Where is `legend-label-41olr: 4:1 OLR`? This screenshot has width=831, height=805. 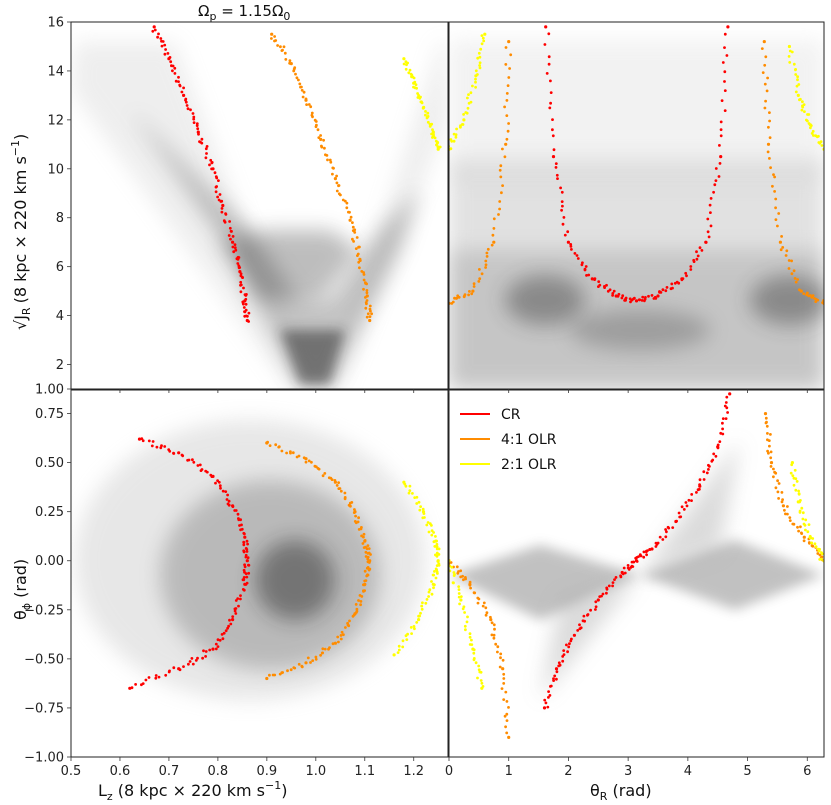 legend-label-41olr: 4:1 OLR is located at coordinates (529, 440).